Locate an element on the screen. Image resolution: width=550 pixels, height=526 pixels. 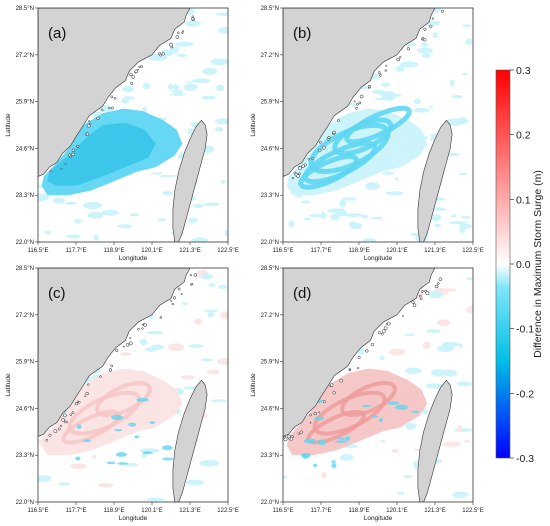
colorbar-tick-label: -0.1 is located at coordinates (525, 330).